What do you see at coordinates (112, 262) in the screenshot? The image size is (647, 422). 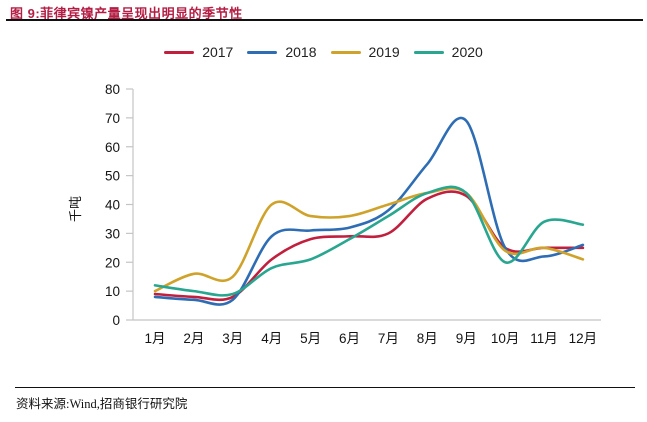 I see `y-tick-label: 20` at bounding box center [112, 262].